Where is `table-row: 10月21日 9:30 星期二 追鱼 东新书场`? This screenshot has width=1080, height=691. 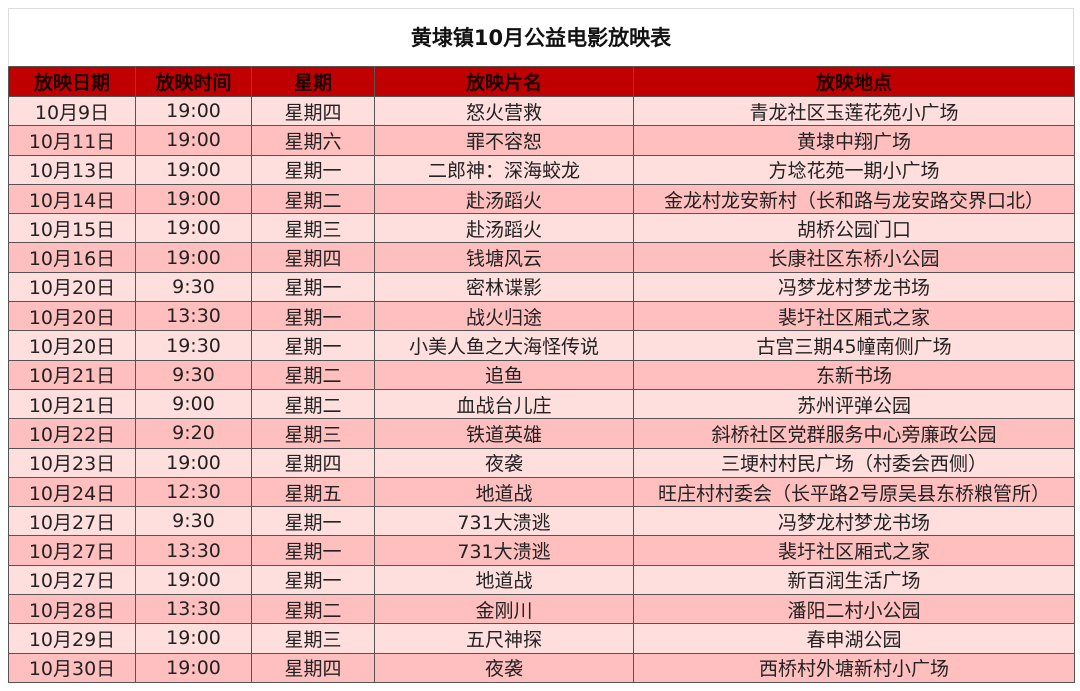
table-row: 10月21日 9:30 星期二 追鱼 东新书场 is located at coordinates (541, 374).